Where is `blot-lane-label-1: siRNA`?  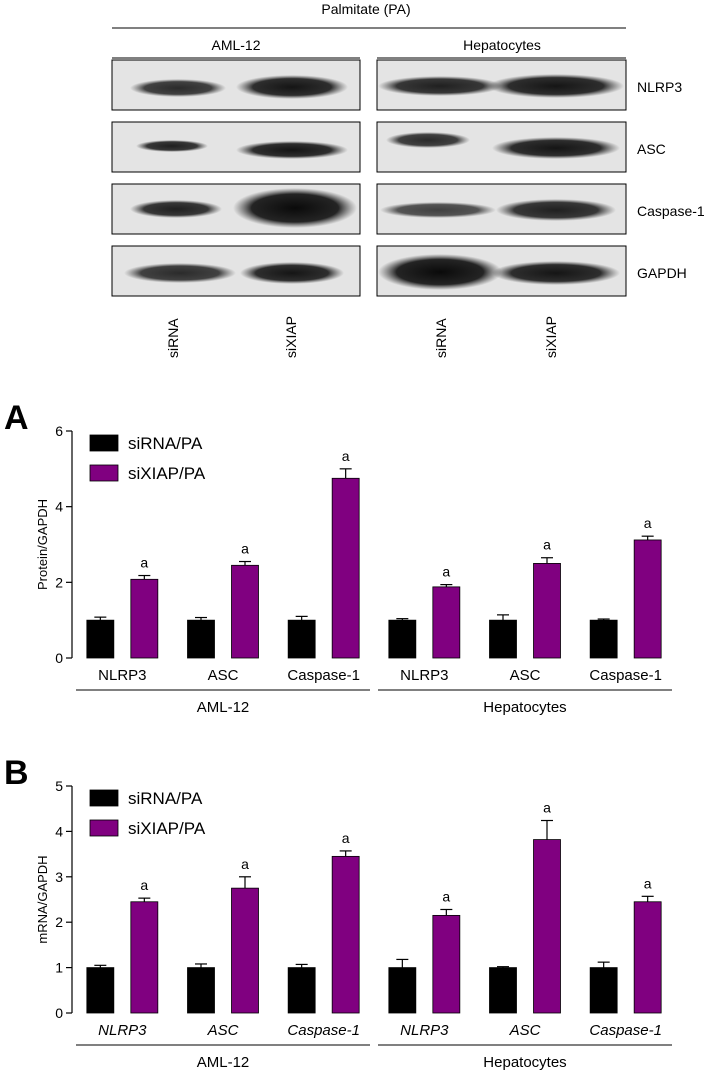
blot-lane-label-1: siRNA is located at coordinates (173, 338).